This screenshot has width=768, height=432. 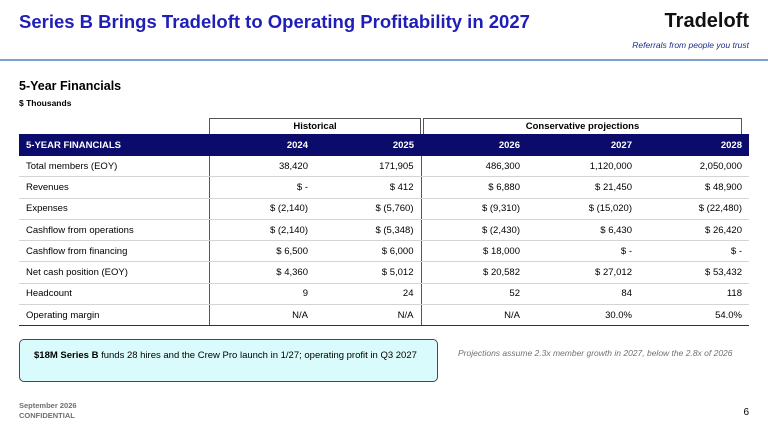 What do you see at coordinates (583, 294) in the screenshot?
I see `table-cell: 84` at bounding box center [583, 294].